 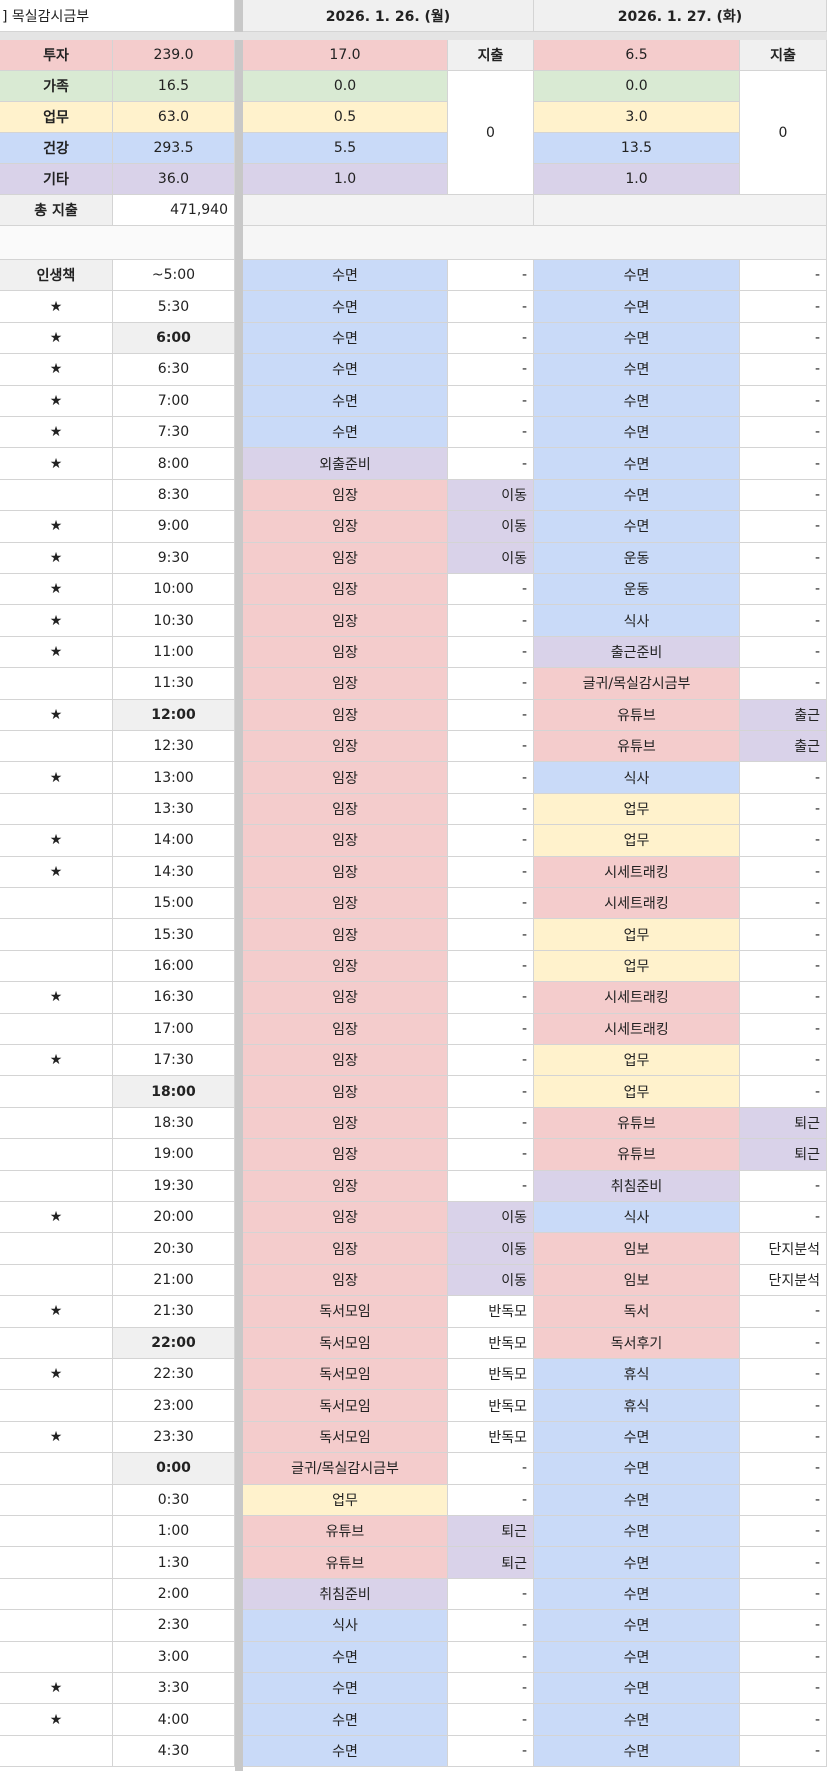 I want to click on day1-activity: 수면, so click(x=345, y=401).